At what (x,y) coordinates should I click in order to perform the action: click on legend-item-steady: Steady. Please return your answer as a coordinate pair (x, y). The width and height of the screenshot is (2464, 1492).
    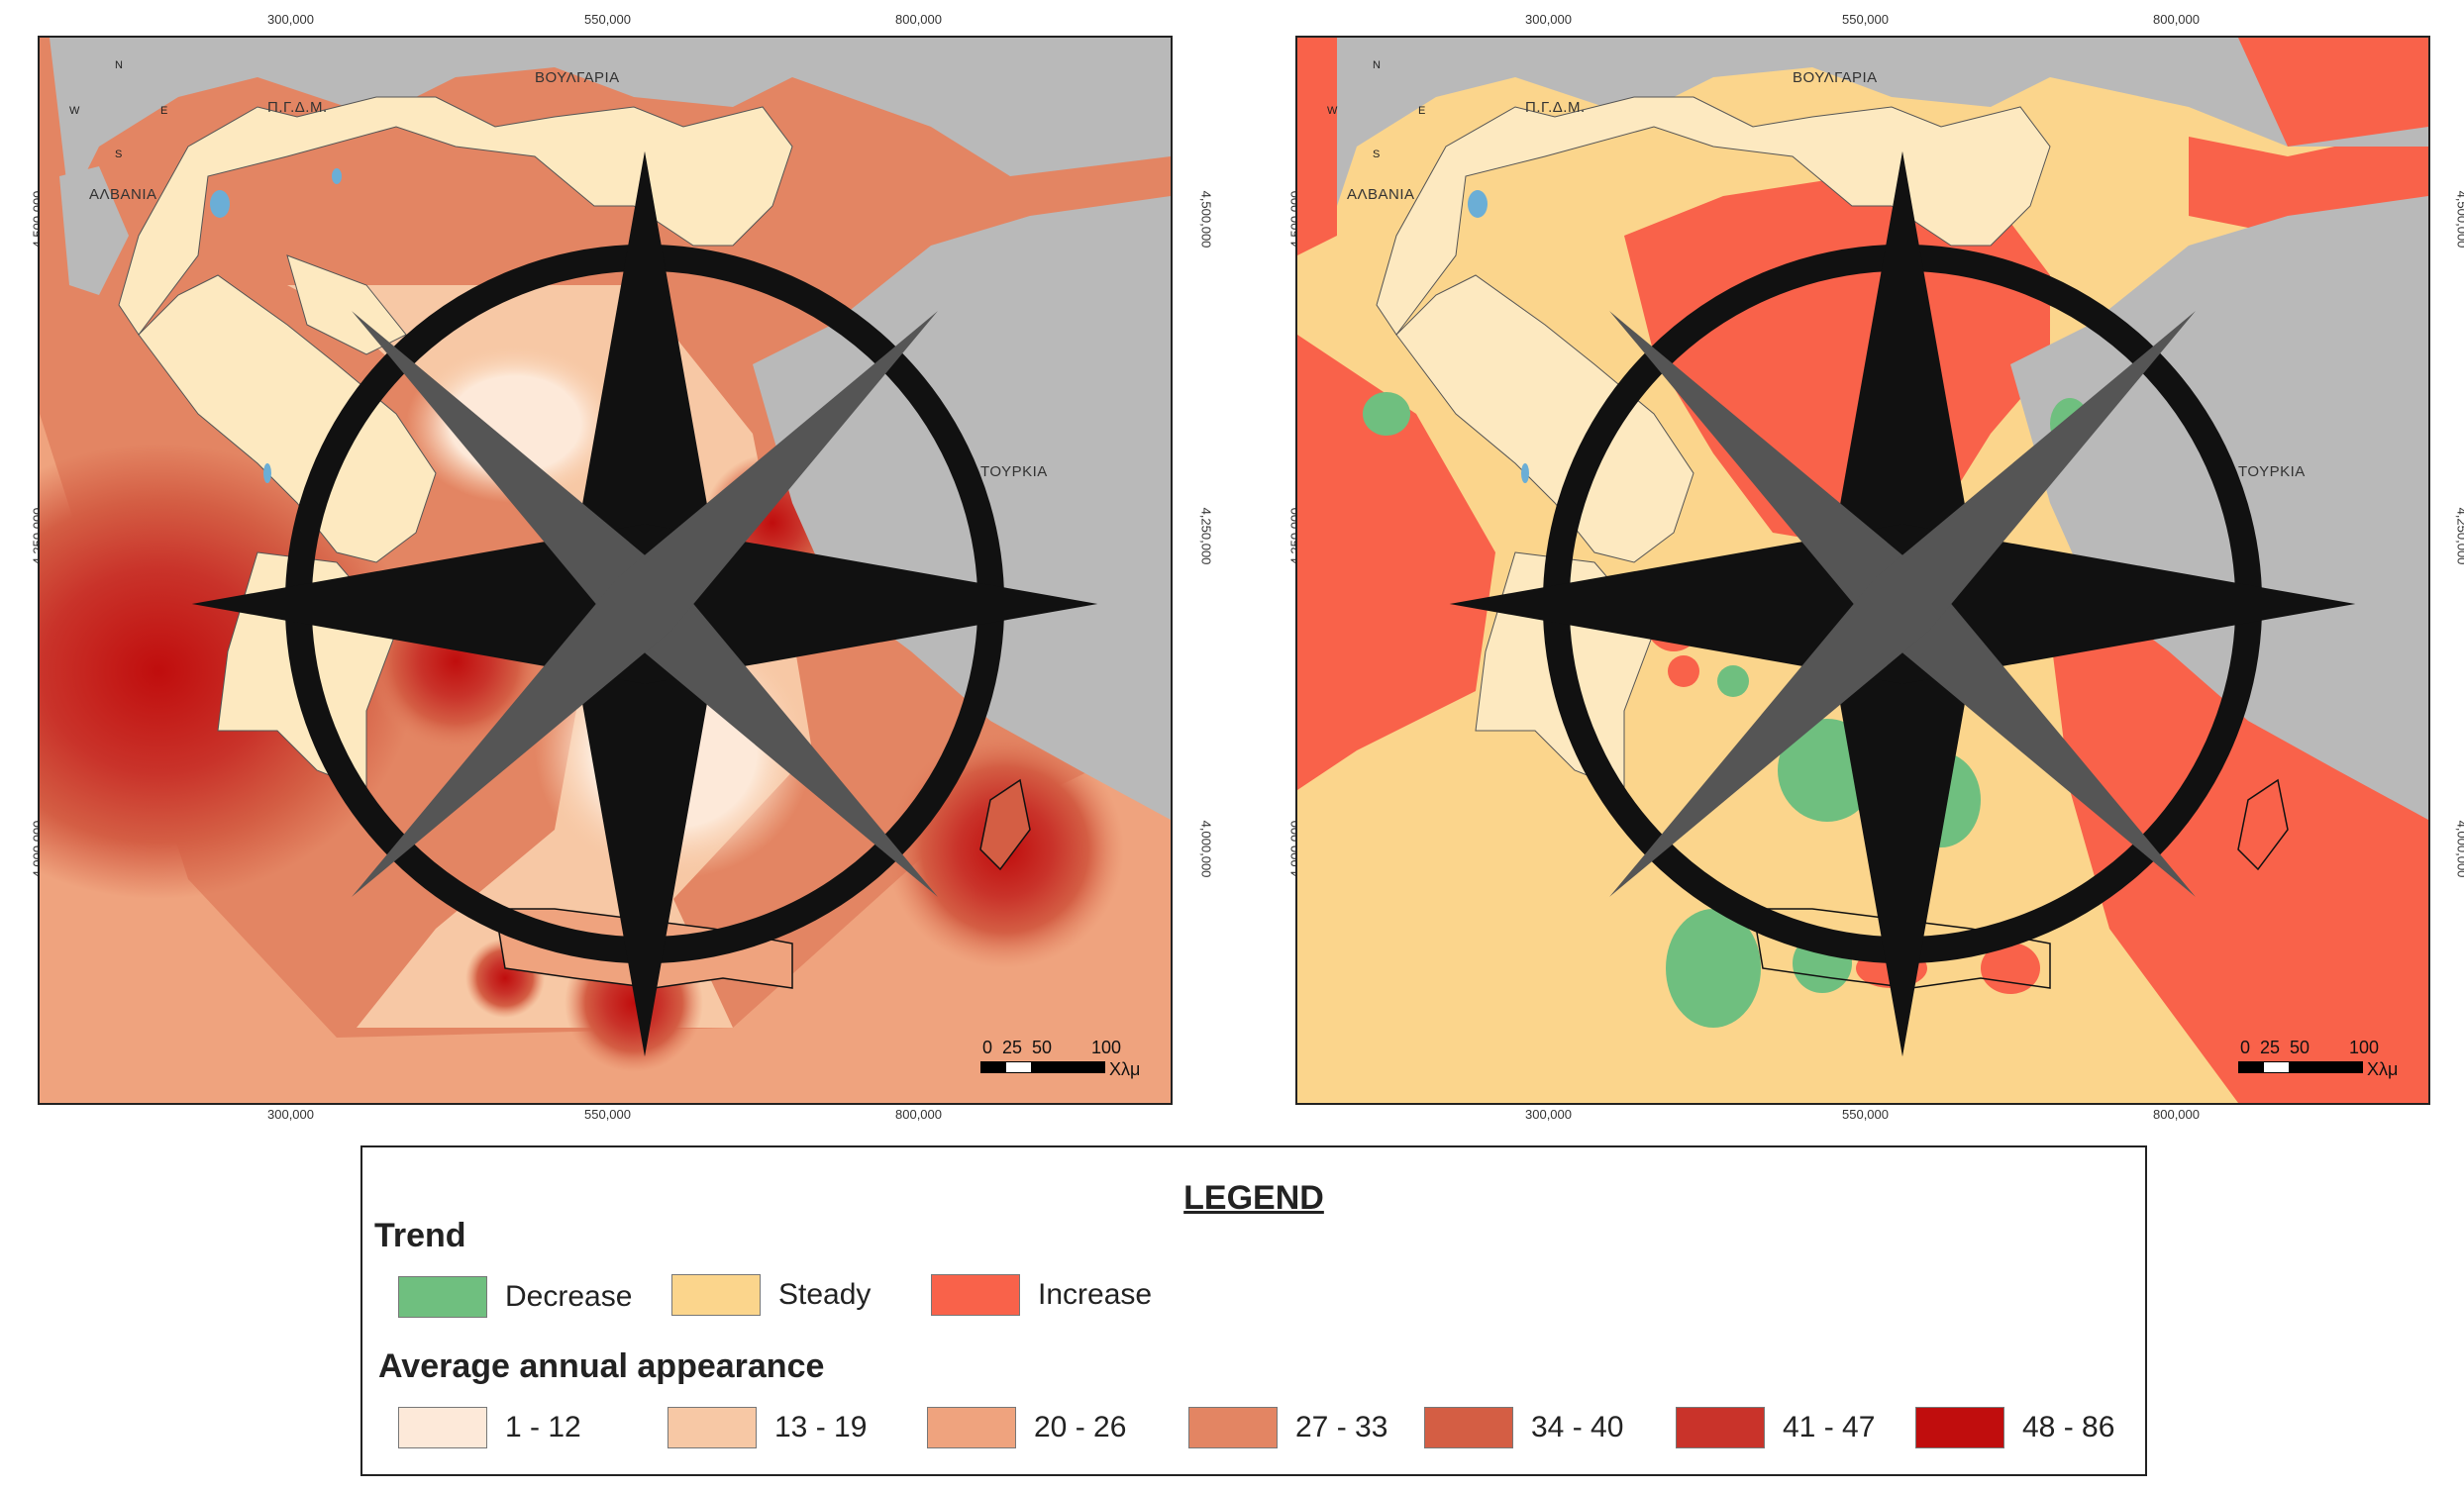
    Looking at the image, I should click on (771, 1295).